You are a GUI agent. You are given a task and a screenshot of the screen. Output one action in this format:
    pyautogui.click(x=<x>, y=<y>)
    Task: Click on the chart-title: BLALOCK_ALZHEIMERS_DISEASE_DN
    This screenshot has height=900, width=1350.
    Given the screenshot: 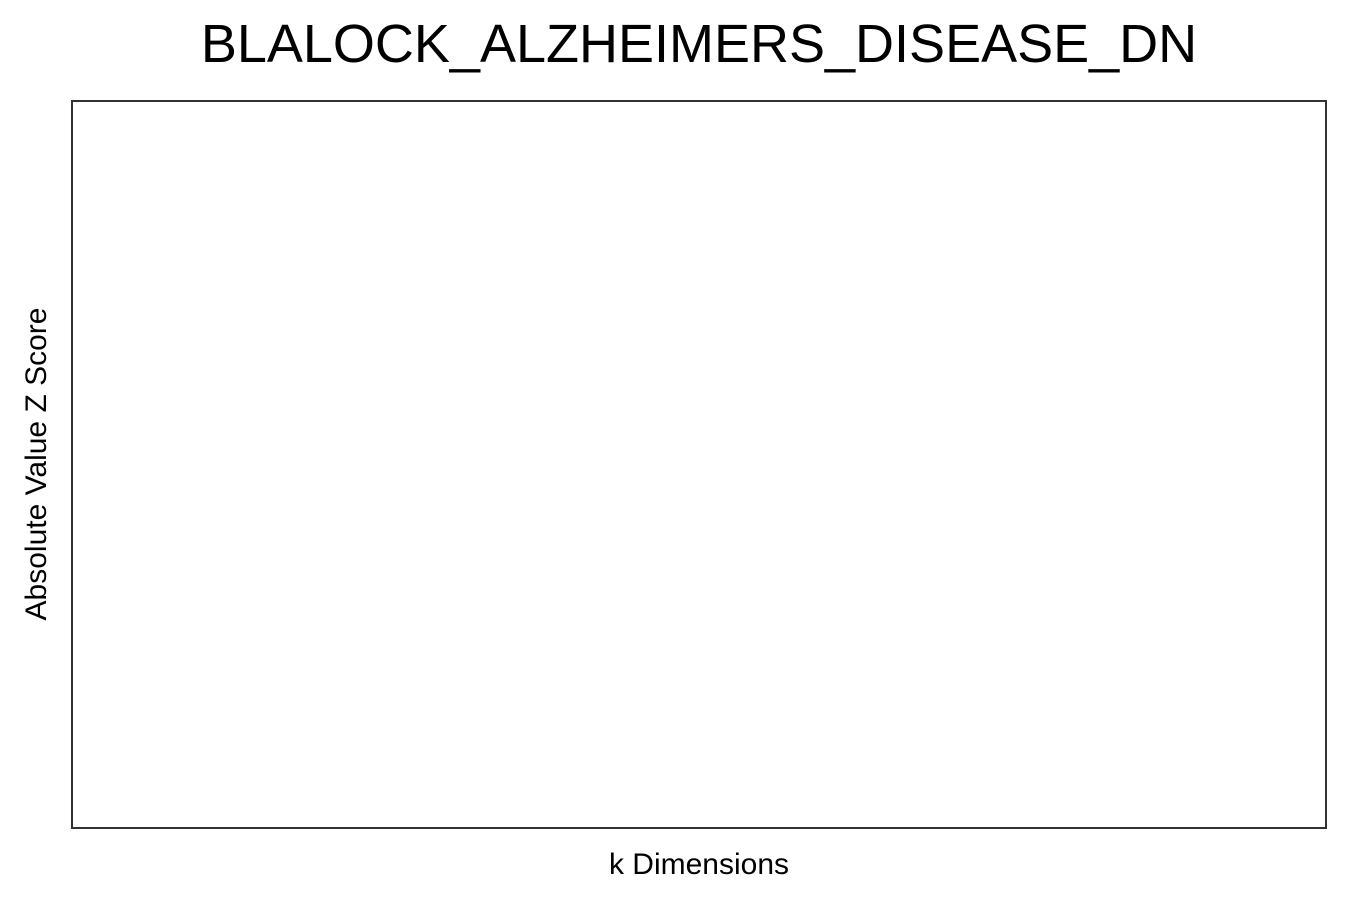 What is the action you would take?
    pyautogui.click(x=699, y=44)
    